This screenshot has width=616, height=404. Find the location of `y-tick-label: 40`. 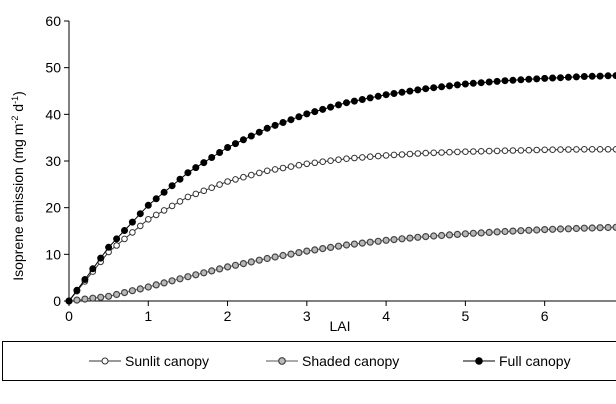

y-tick-label: 40 is located at coordinates (53, 114).